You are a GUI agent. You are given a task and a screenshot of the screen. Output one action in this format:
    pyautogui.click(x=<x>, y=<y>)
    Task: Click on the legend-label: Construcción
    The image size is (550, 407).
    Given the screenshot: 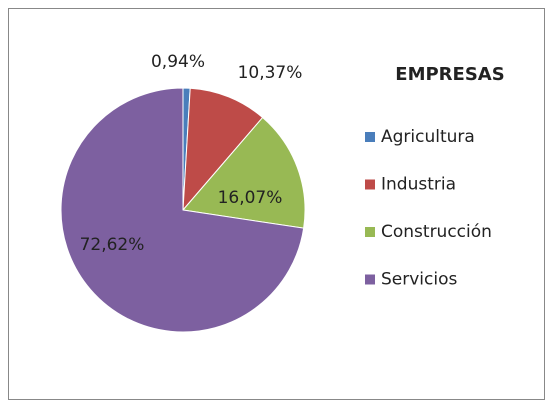 What is the action you would take?
    pyautogui.click(x=436, y=232)
    